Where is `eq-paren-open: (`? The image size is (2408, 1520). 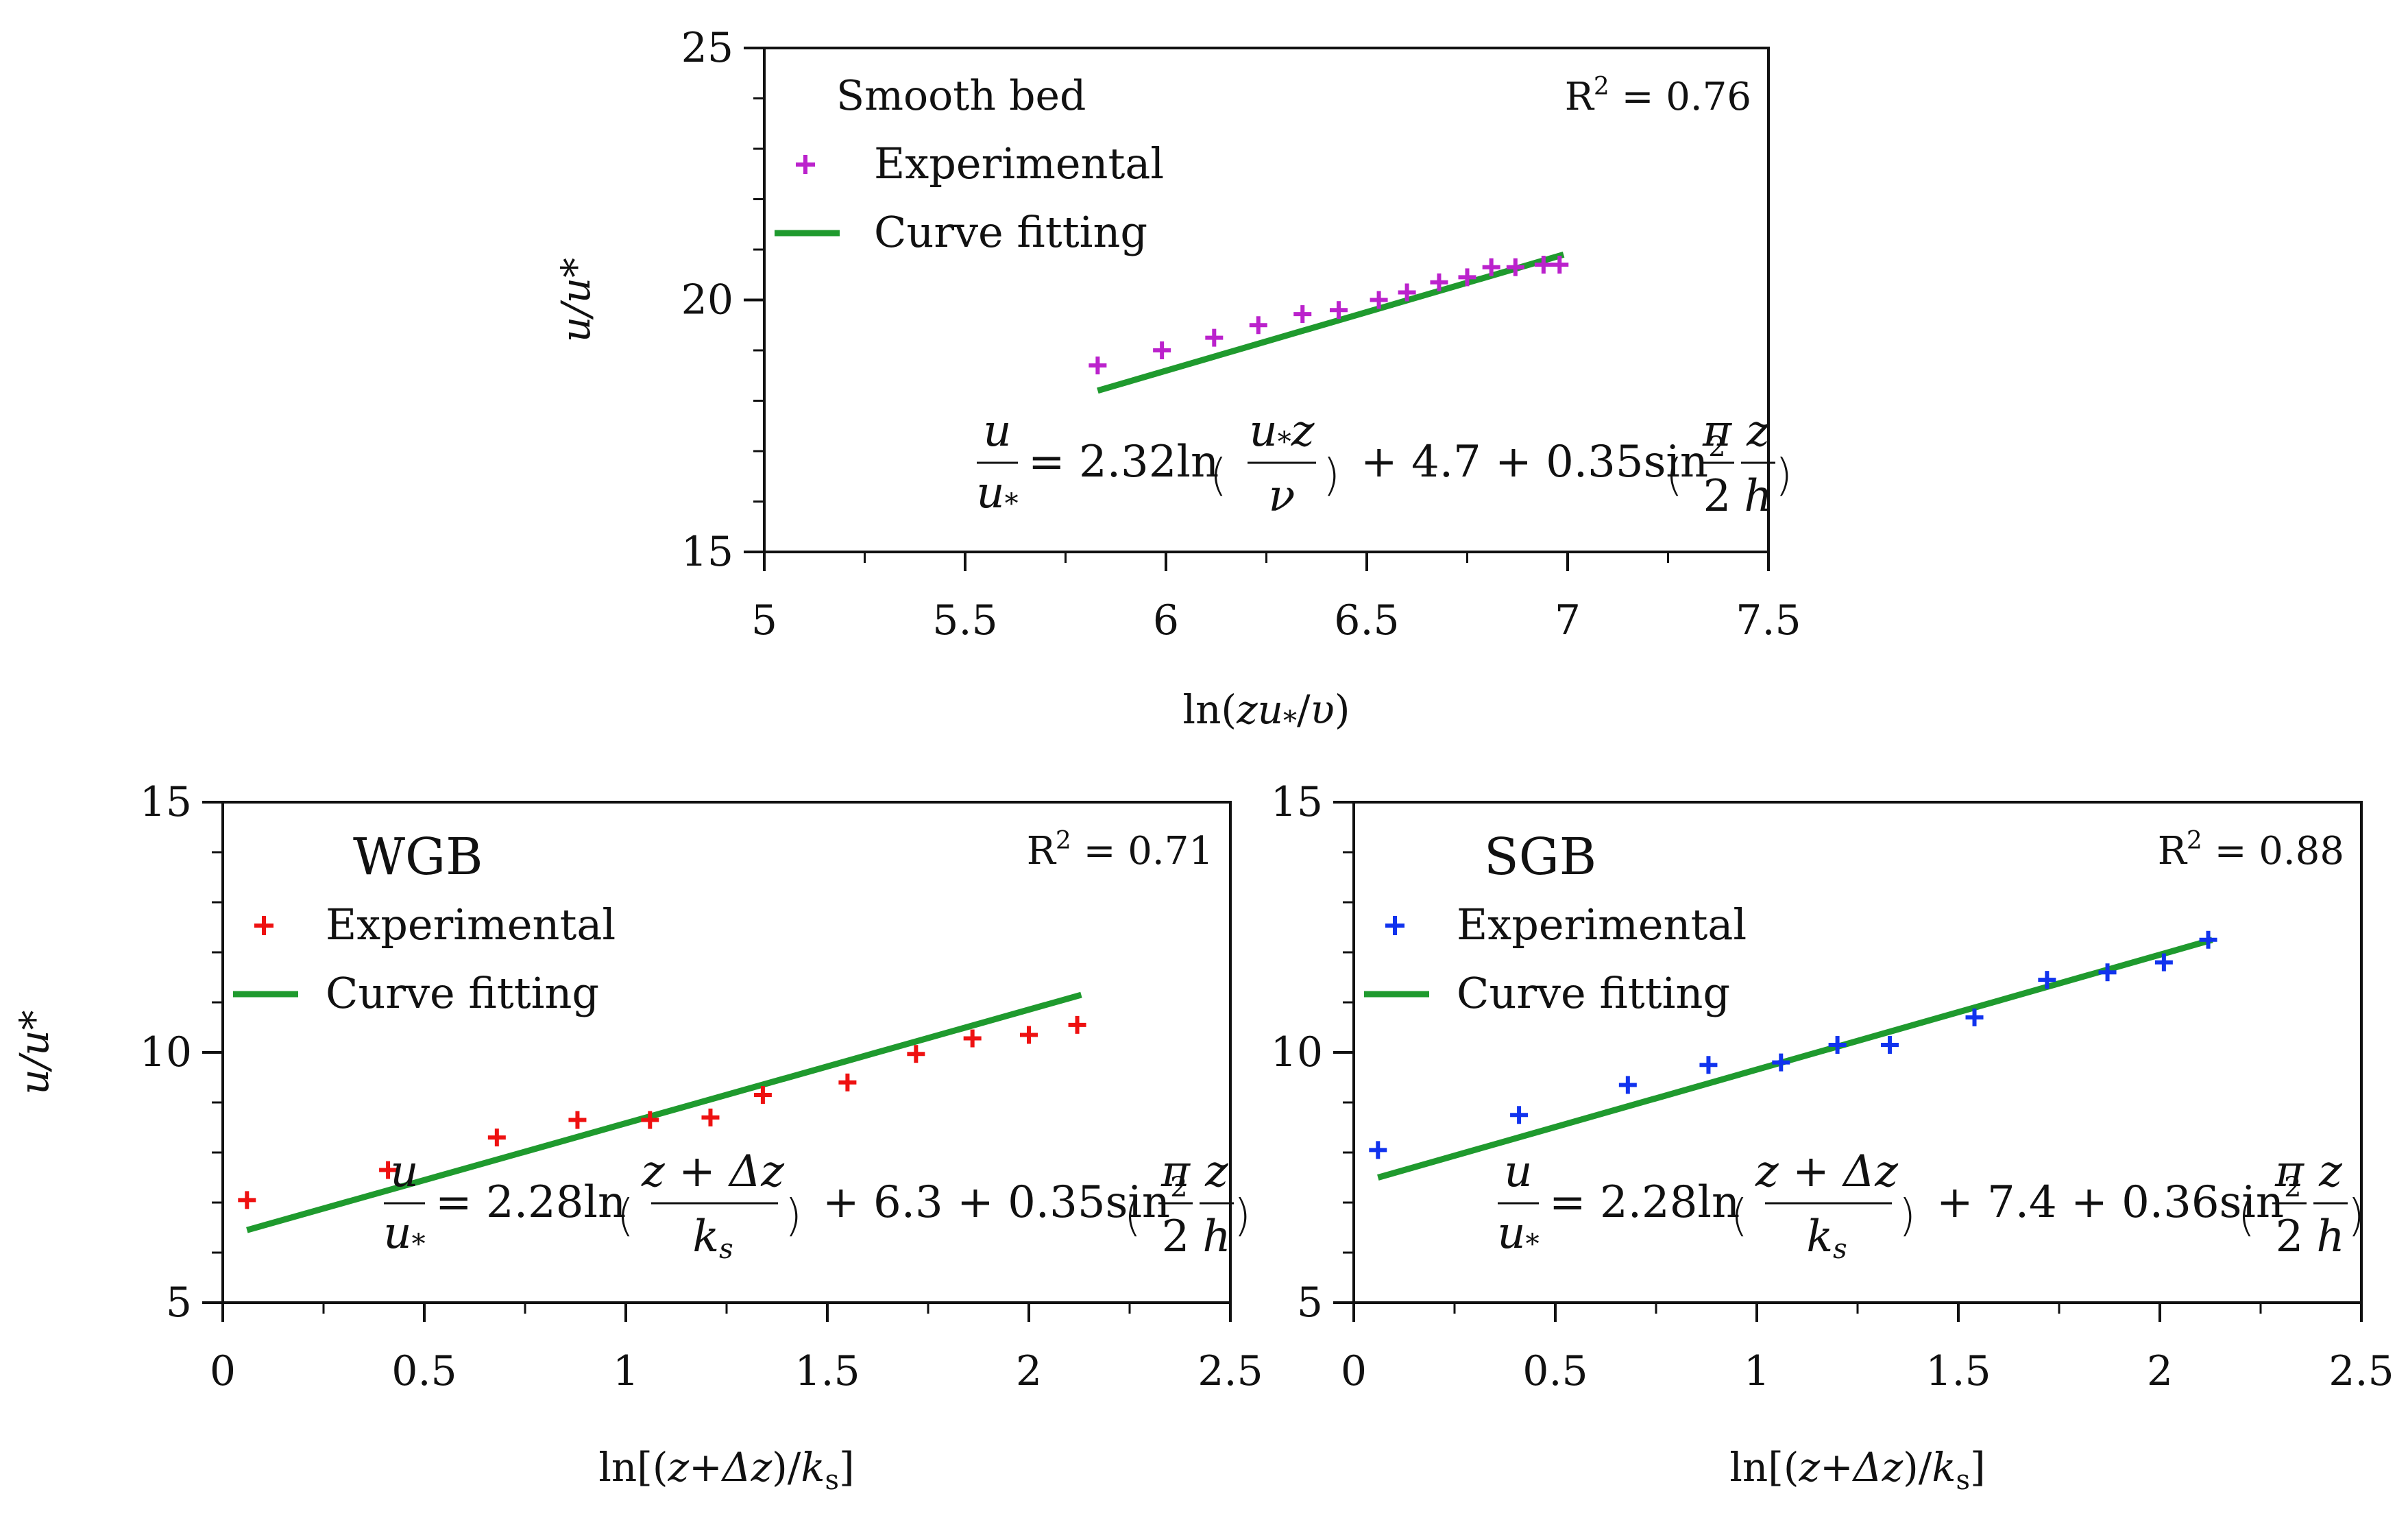 eq-paren-open: ( is located at coordinates (1218, 476).